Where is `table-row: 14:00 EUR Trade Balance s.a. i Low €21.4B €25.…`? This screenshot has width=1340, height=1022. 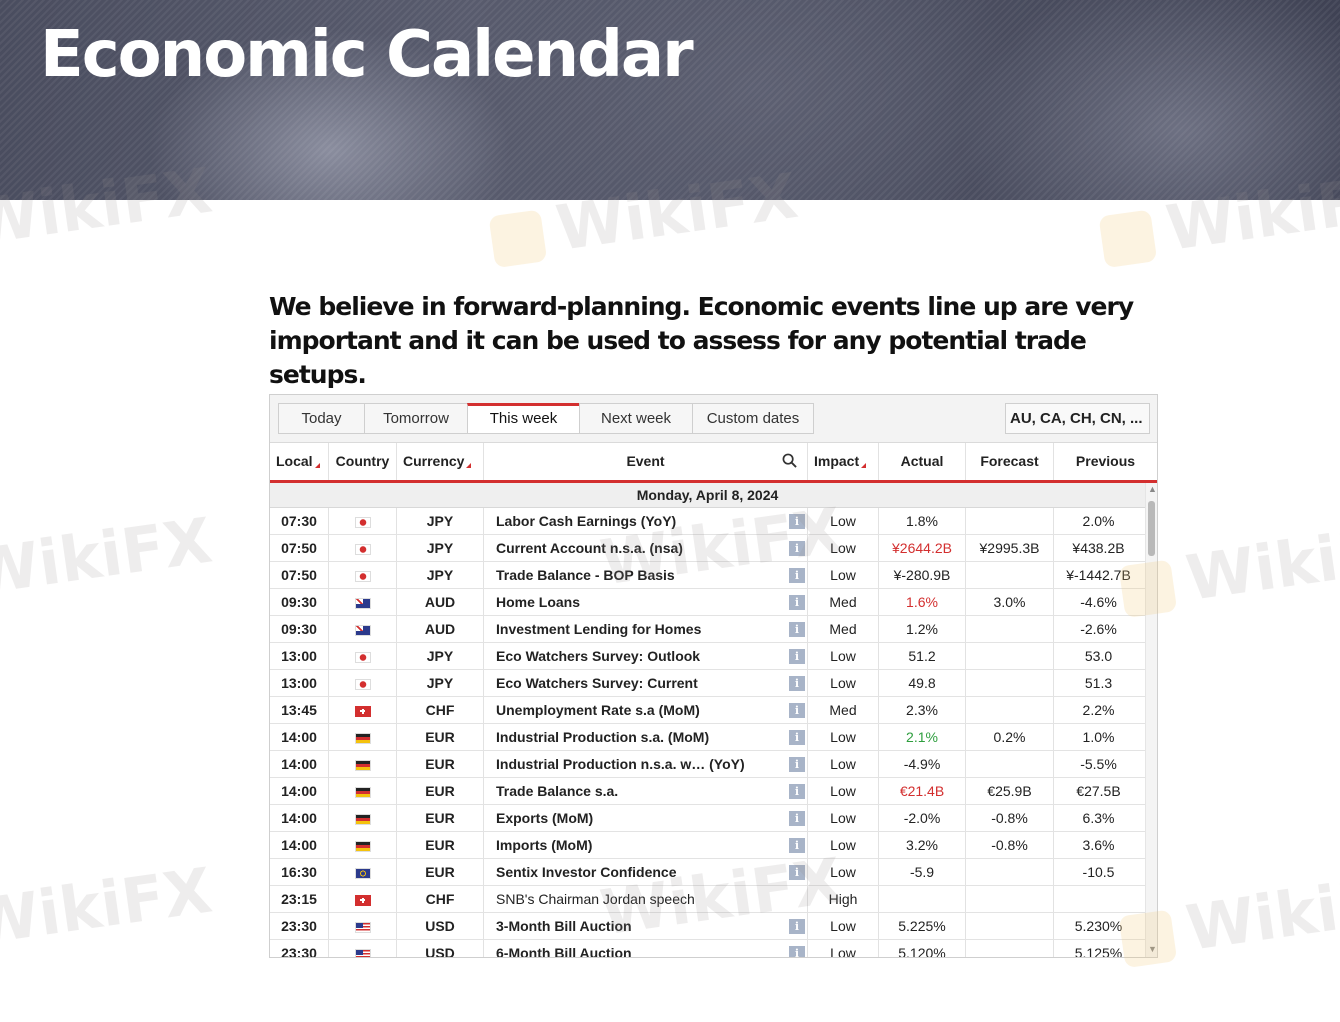 table-row: 14:00 EUR Trade Balance s.a. i Low €21.4B €25.… is located at coordinates (707, 791).